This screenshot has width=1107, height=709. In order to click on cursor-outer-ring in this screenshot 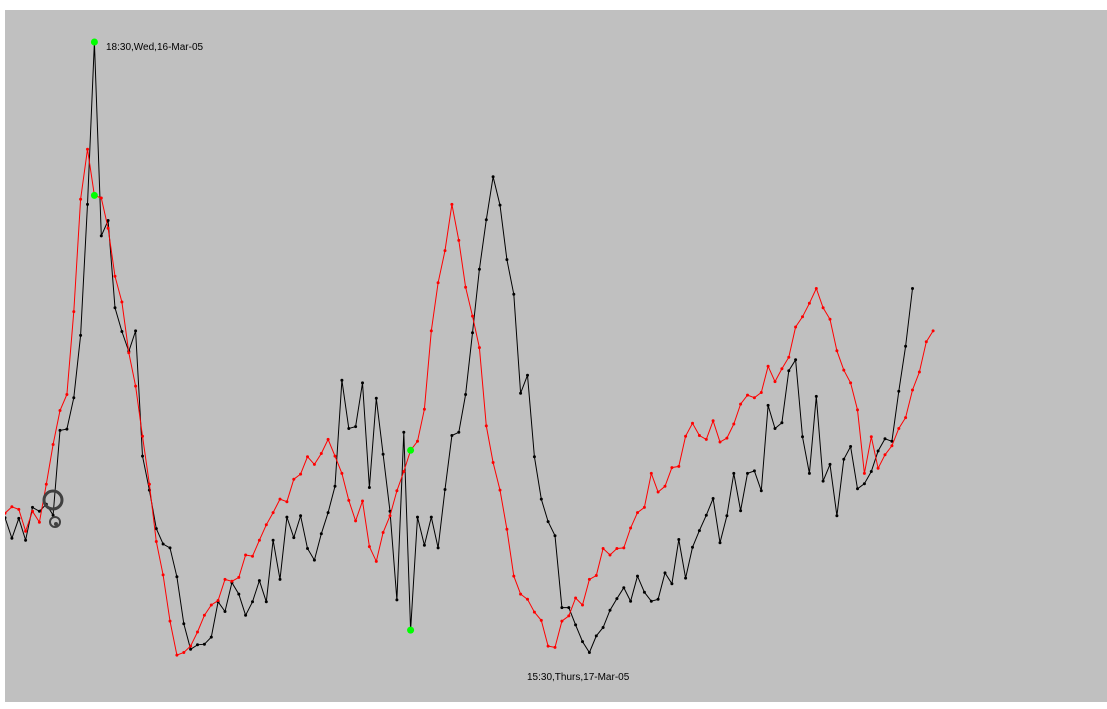, I will do `click(53, 500)`.